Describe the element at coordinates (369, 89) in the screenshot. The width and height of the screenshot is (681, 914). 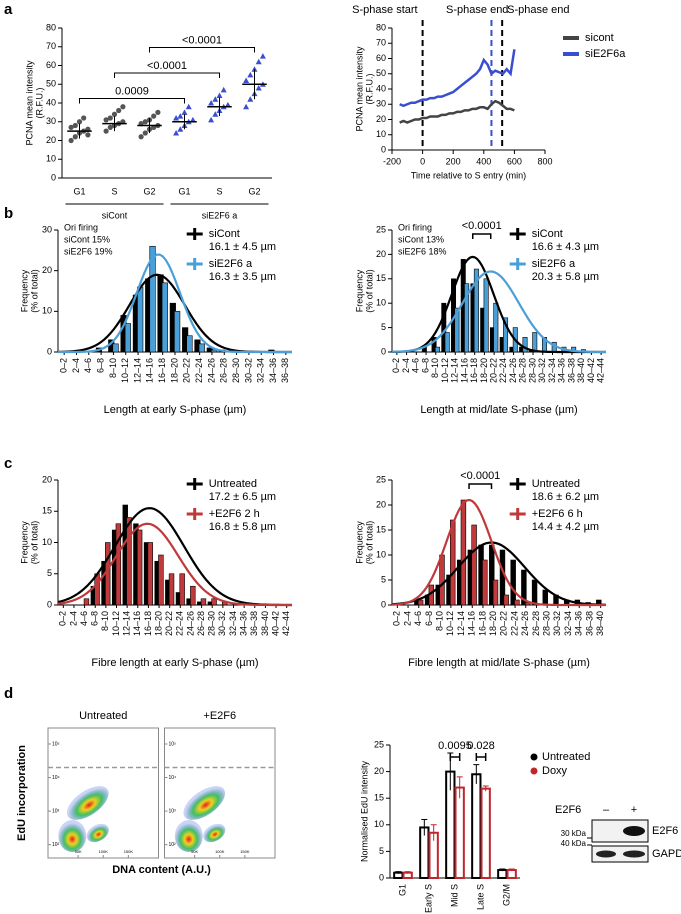
I see `y-axis-label: (R.F.U.)` at that location.